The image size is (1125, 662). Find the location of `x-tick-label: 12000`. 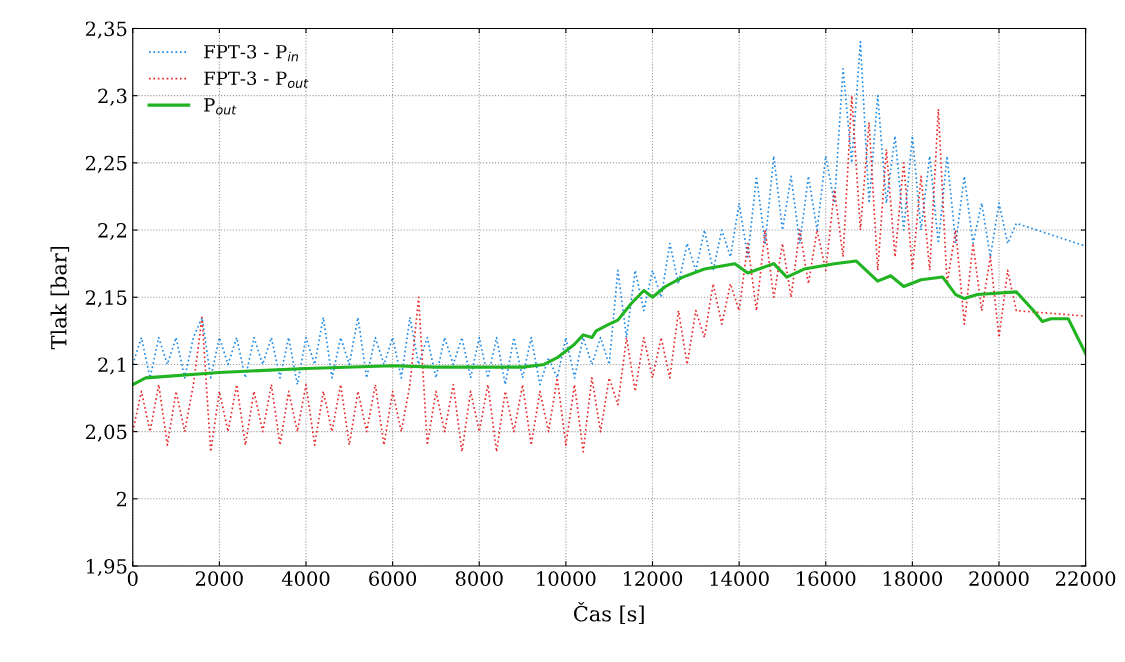

x-tick-label: 12000 is located at coordinates (653, 578).